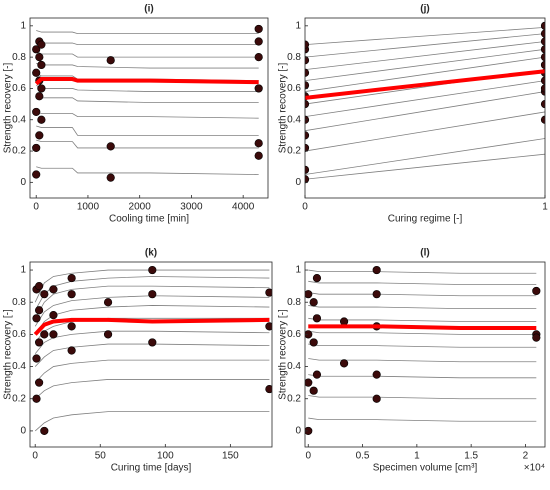  Describe the element at coordinates (148, 9) in the screenshot. I see `panel-title: (i)` at that location.